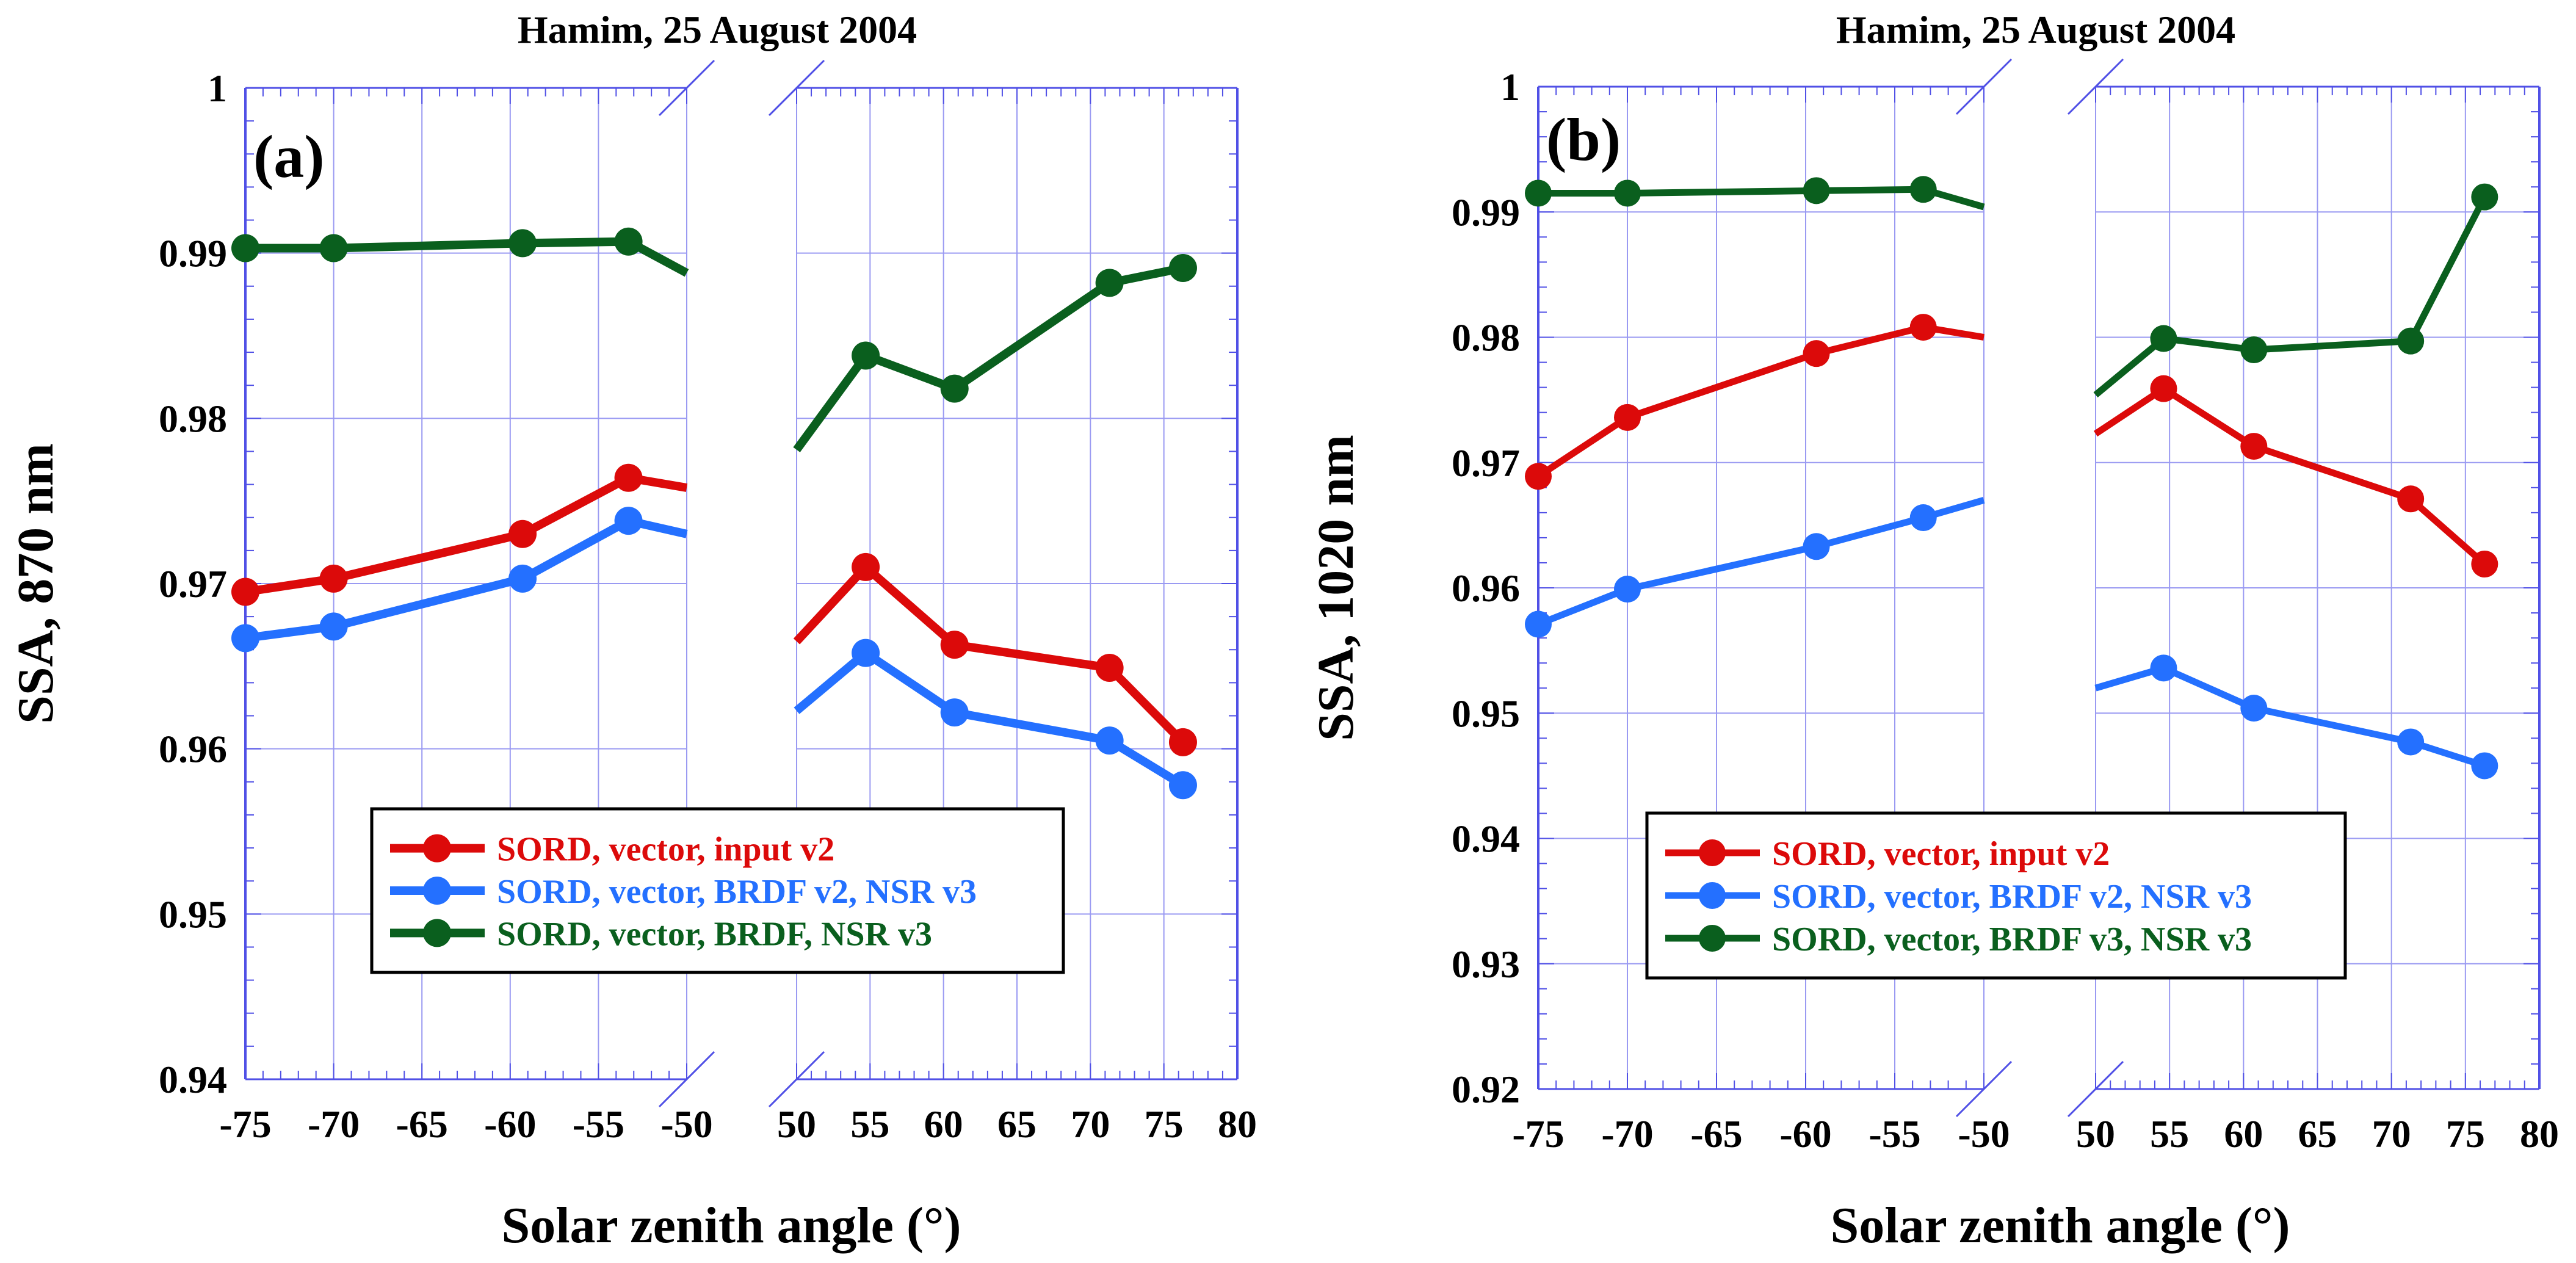 This screenshot has width=2576, height=1263. I want to click on legend-label: SORD, vector, BRDF, NSR v3, so click(714, 934).